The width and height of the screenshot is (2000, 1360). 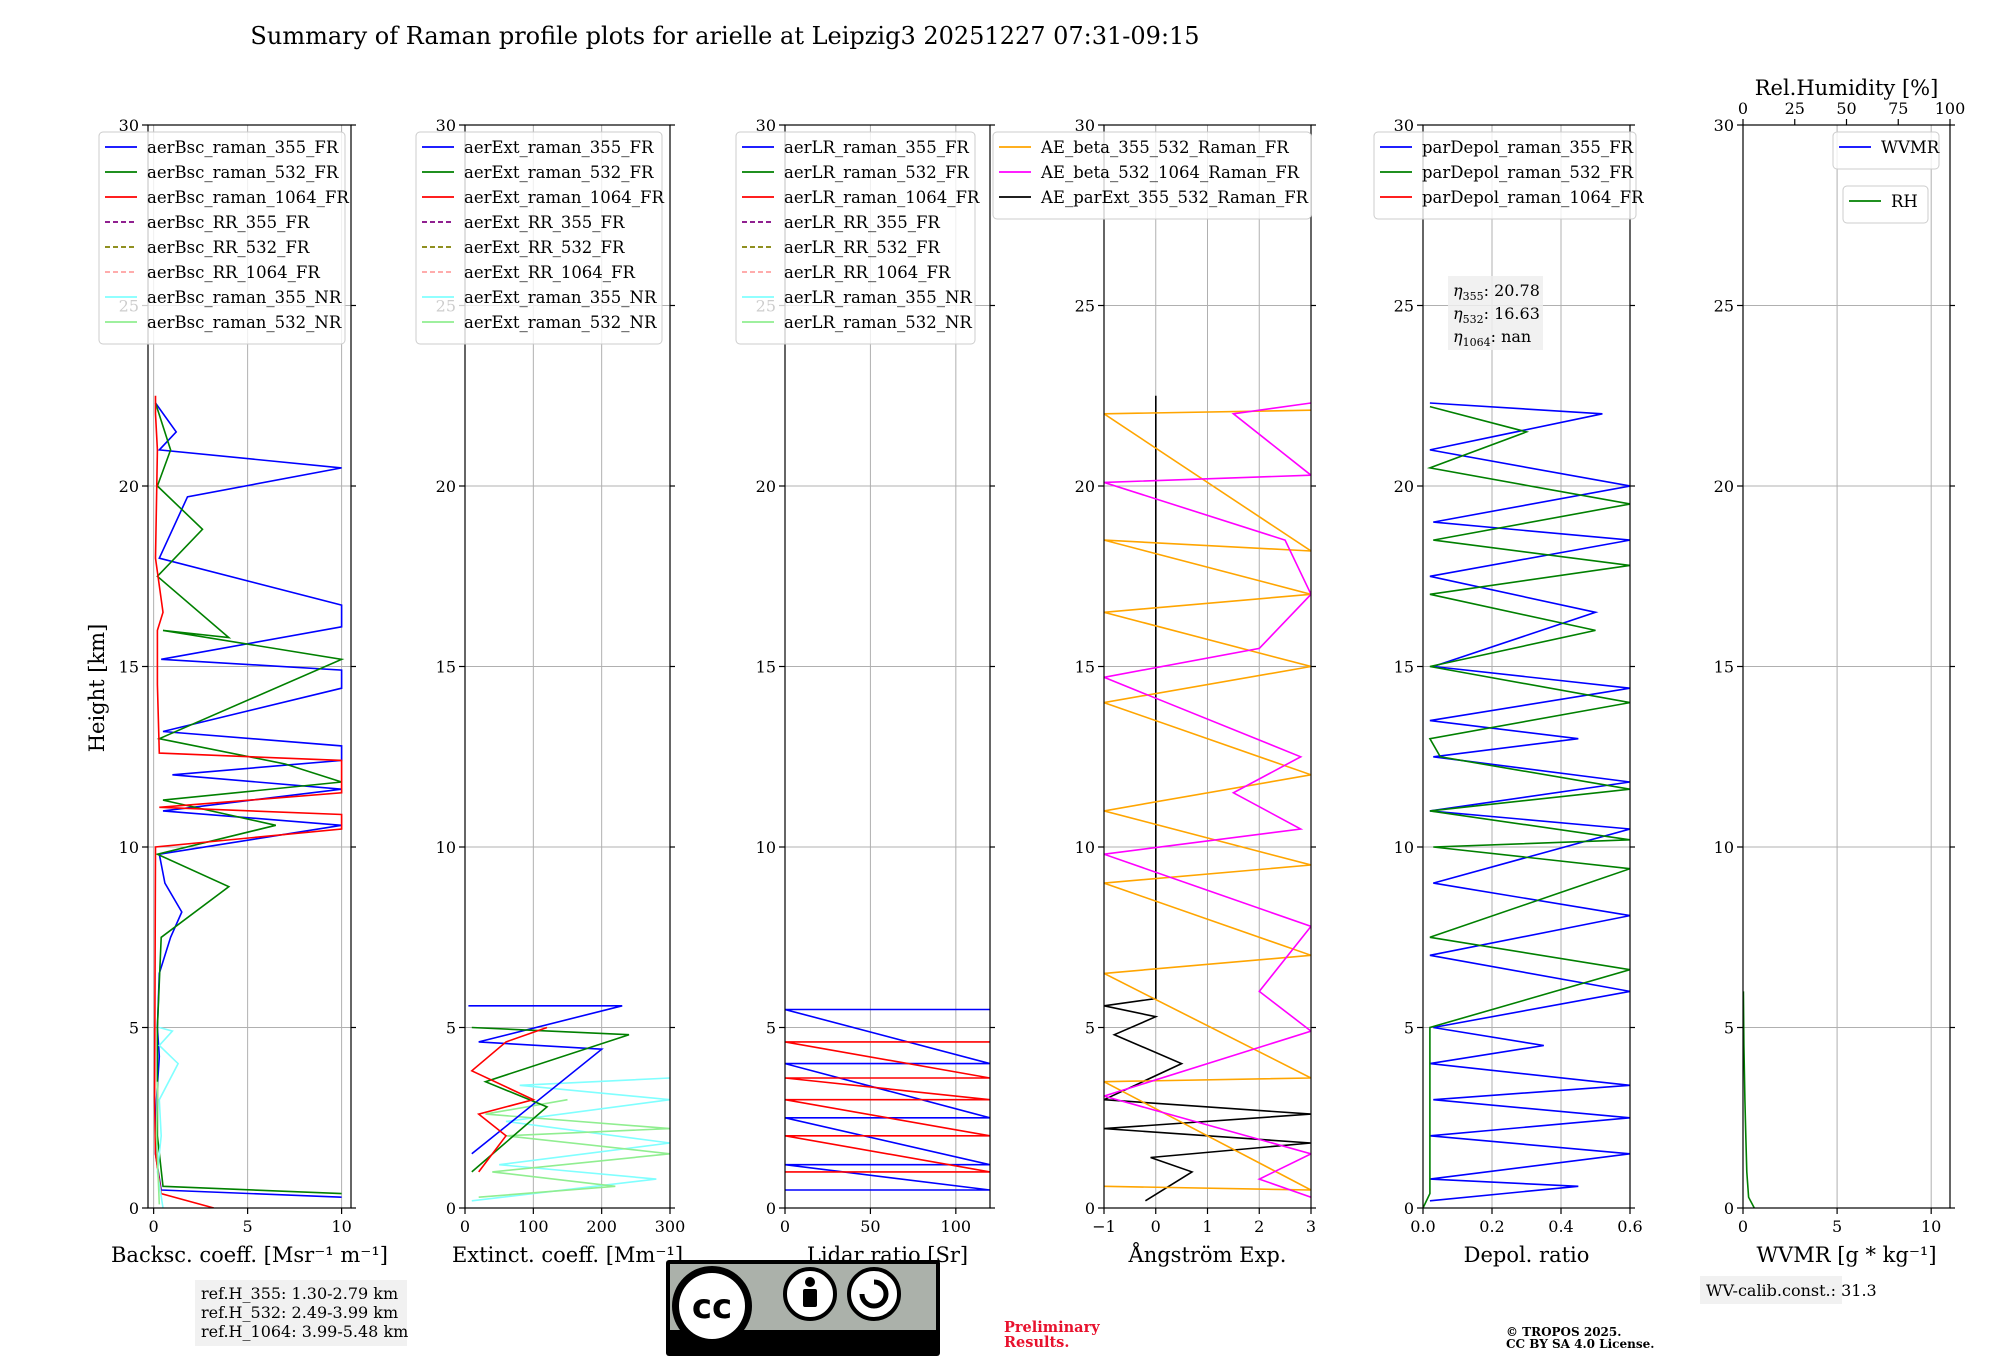 I want to click on x-tick-label: 0.0, so click(x=1422, y=1226).